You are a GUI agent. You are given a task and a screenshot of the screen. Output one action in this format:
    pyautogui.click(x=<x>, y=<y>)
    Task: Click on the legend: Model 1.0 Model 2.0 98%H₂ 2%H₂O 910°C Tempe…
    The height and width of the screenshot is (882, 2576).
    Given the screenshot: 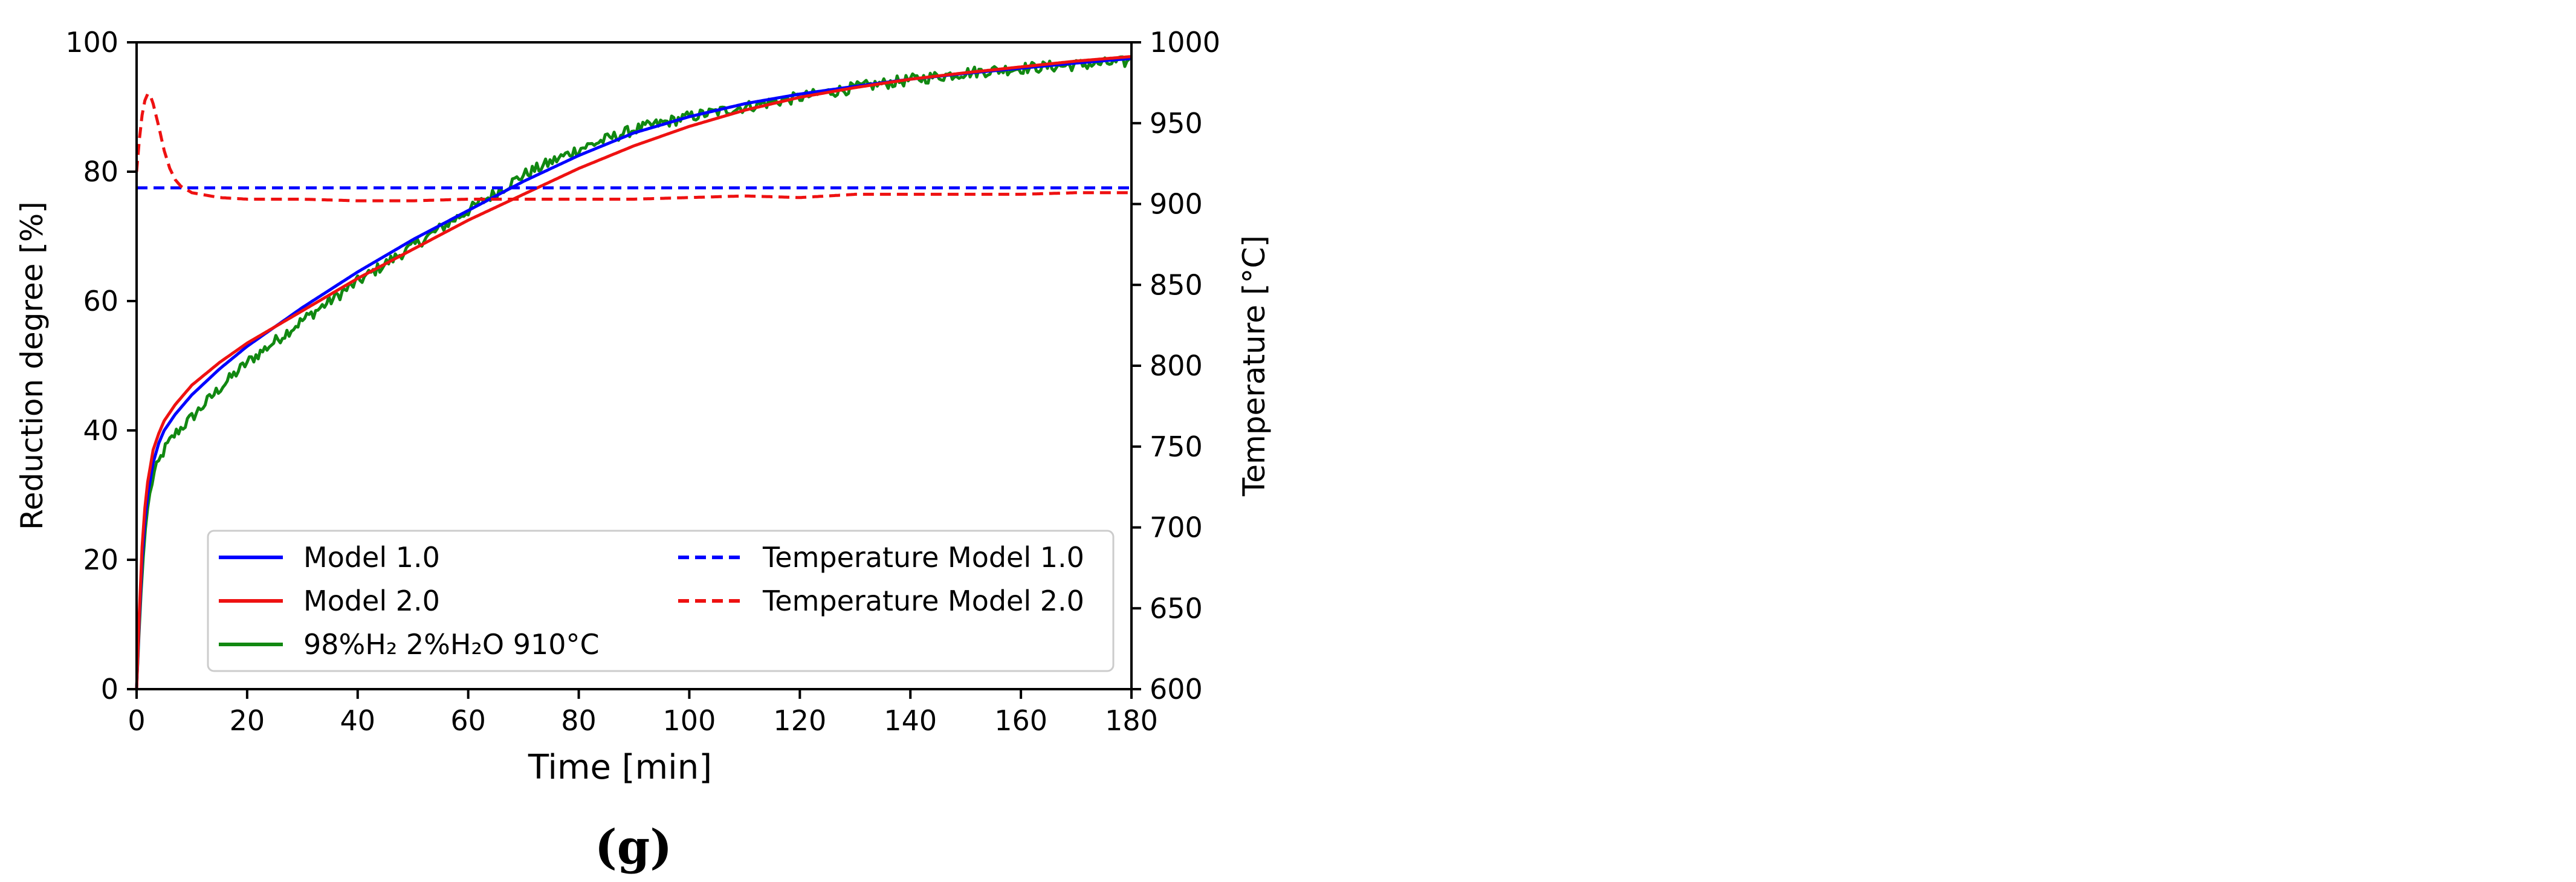 What is the action you would take?
    pyautogui.click(x=661, y=601)
    